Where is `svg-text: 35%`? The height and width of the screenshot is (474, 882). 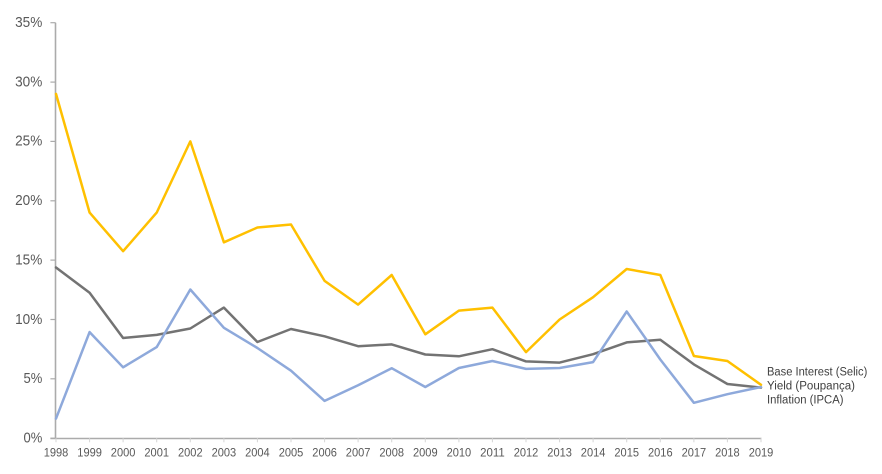
svg-text: 35% is located at coordinates (28, 22).